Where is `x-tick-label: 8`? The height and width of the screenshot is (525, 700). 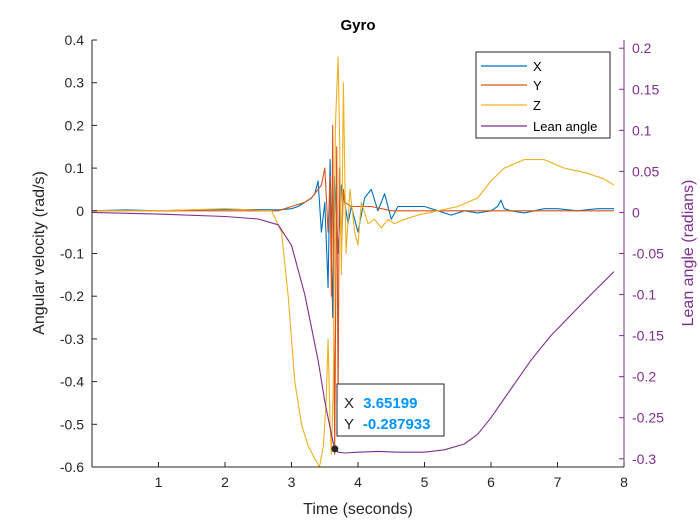 x-tick-label: 8 is located at coordinates (624, 482).